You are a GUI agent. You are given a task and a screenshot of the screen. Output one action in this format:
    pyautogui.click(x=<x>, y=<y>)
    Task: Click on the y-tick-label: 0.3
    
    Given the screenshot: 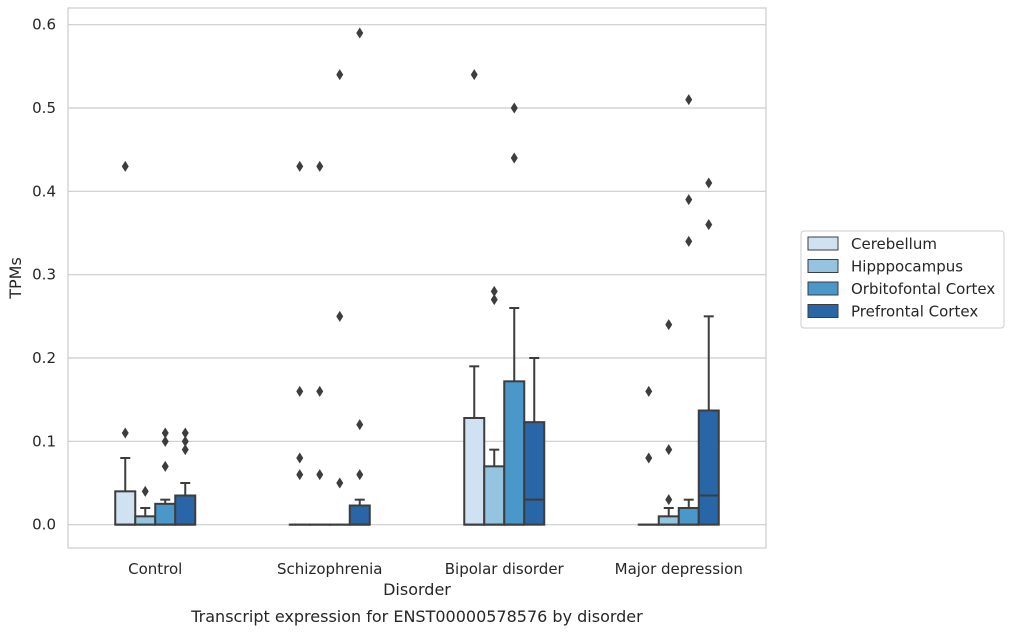 What is the action you would take?
    pyautogui.click(x=44, y=275)
    